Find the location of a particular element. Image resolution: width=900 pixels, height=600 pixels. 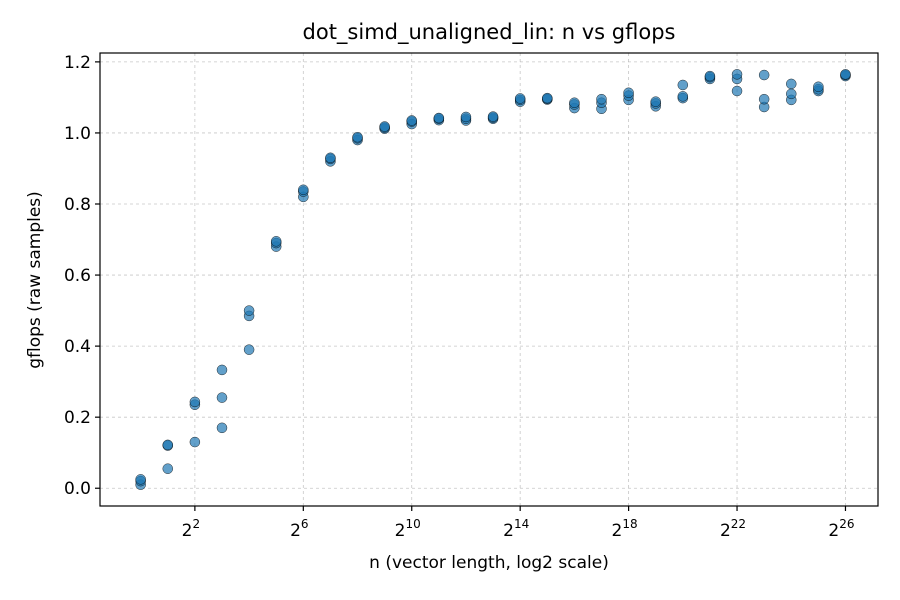

x-tick-label: 210 is located at coordinates (408, 529).